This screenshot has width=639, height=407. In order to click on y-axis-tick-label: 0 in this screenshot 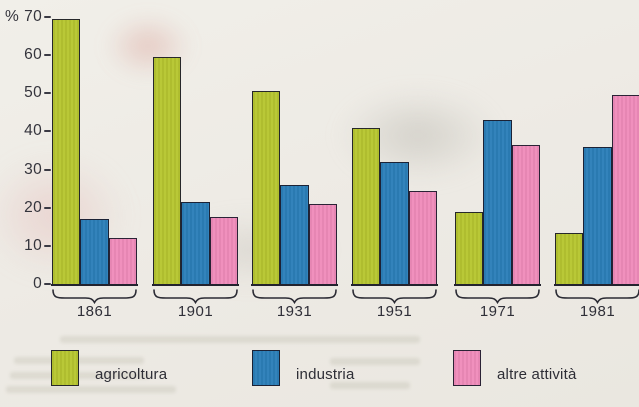, I will do `click(37, 283)`.